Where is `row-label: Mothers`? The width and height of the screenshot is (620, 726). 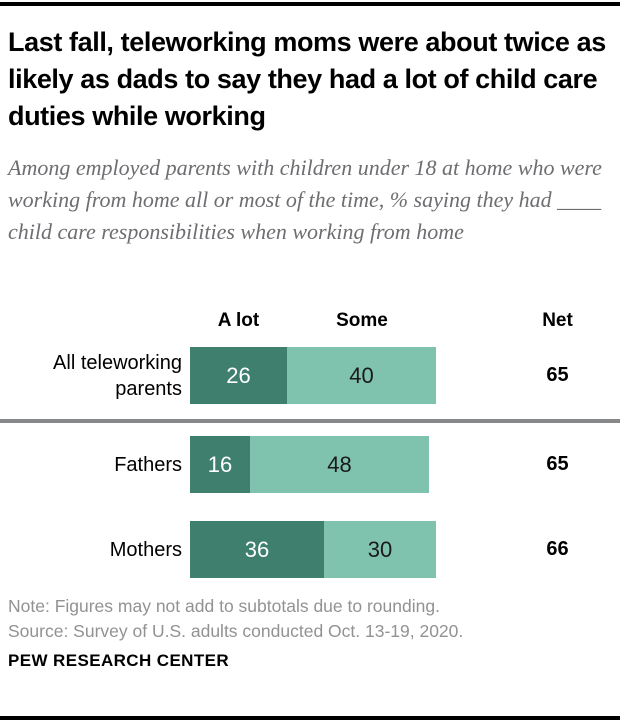
row-label: Mothers is located at coordinates (145, 549).